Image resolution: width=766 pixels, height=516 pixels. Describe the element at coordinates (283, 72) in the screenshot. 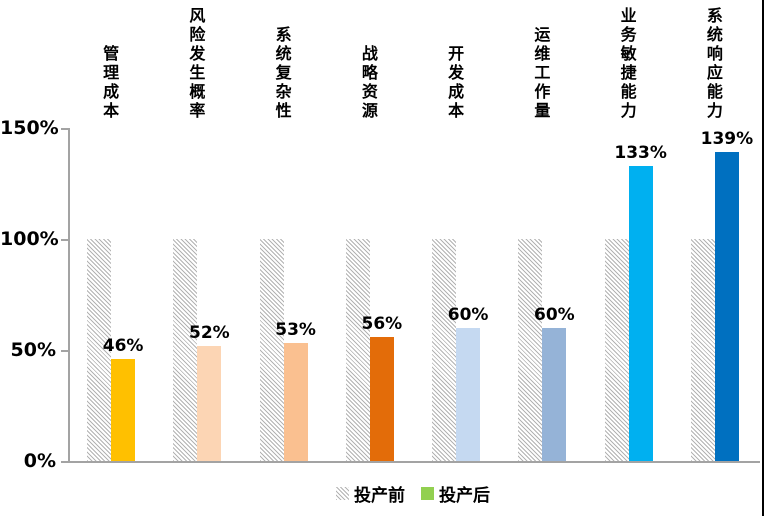

I see `category-label: 系统复杂性` at that location.